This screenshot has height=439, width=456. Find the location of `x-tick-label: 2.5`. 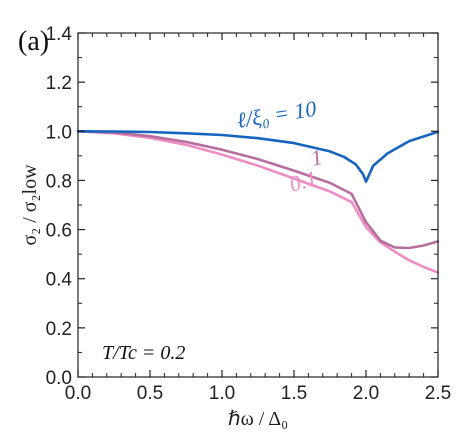

x-tick-label: 2.5 is located at coordinates (438, 393).